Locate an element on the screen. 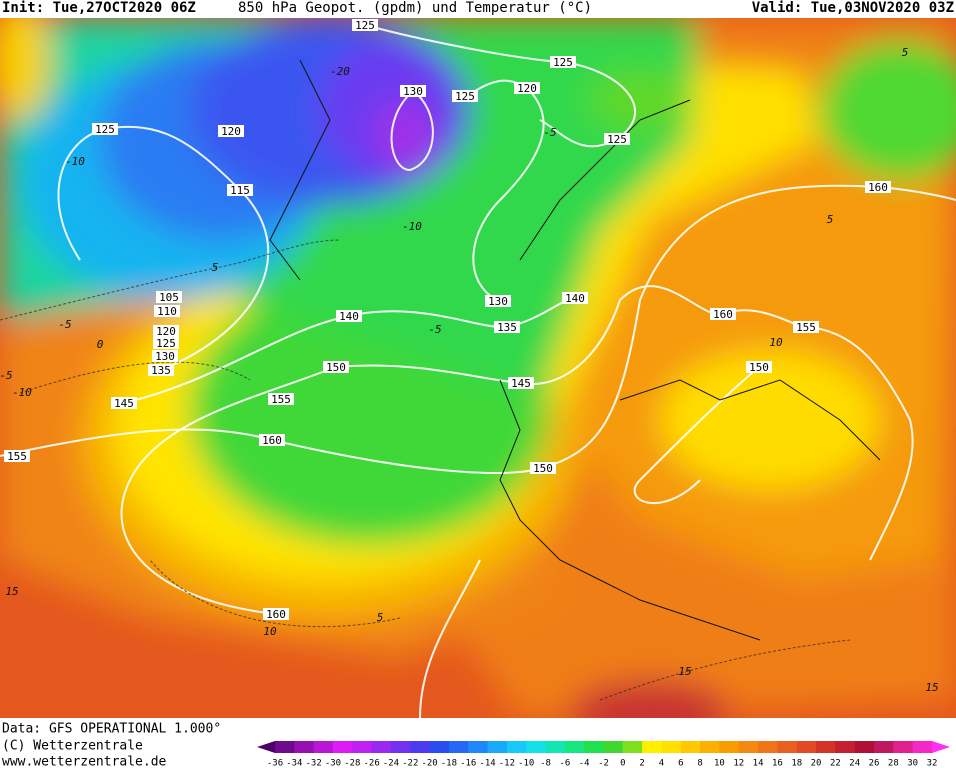 Image resolution: width=956 pixels, height=768 pixels. geopotential-label: 115 is located at coordinates (240, 190).